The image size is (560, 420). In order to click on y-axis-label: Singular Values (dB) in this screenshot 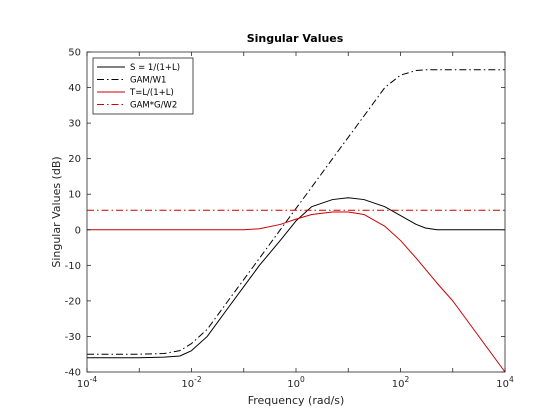, I will do `click(56, 211)`.